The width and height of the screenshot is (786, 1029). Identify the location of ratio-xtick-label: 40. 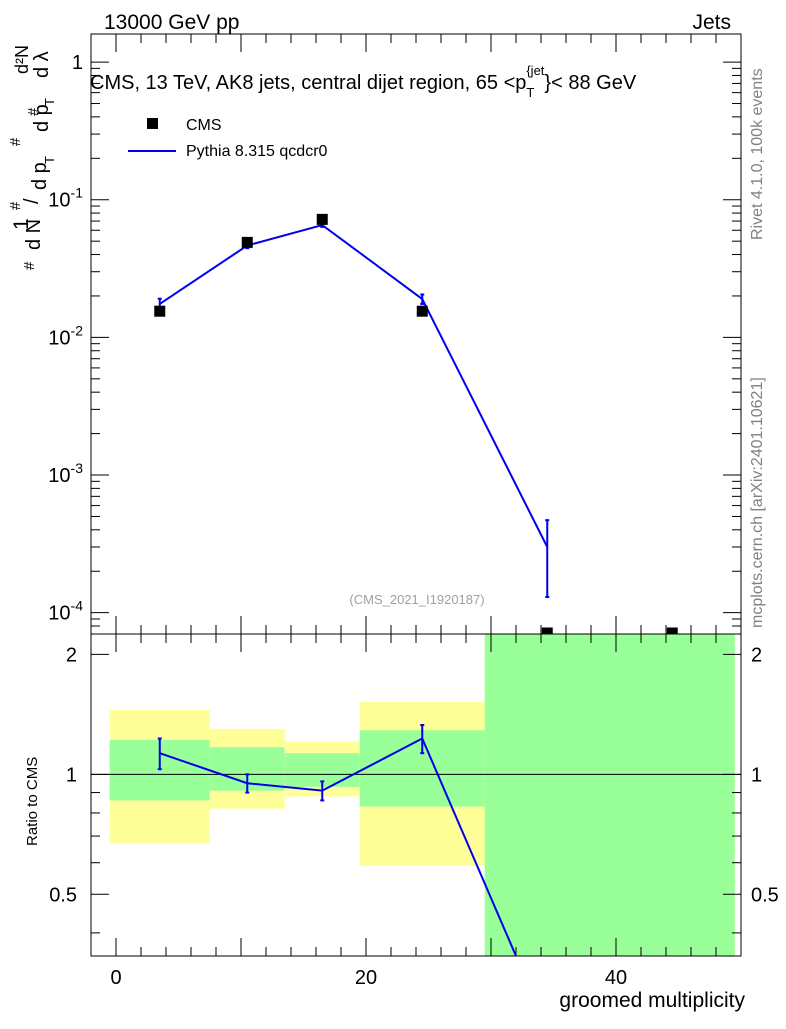
(616, 978).